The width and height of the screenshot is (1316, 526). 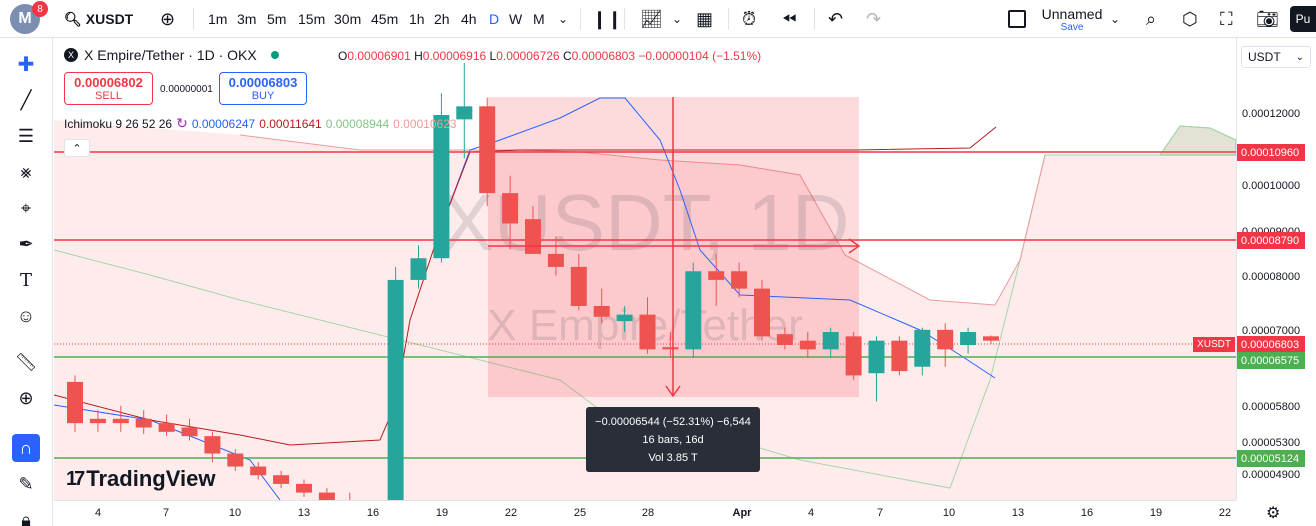 What do you see at coordinates (1271, 152) in the screenshot?
I see `price-tag: 0.00010960` at bounding box center [1271, 152].